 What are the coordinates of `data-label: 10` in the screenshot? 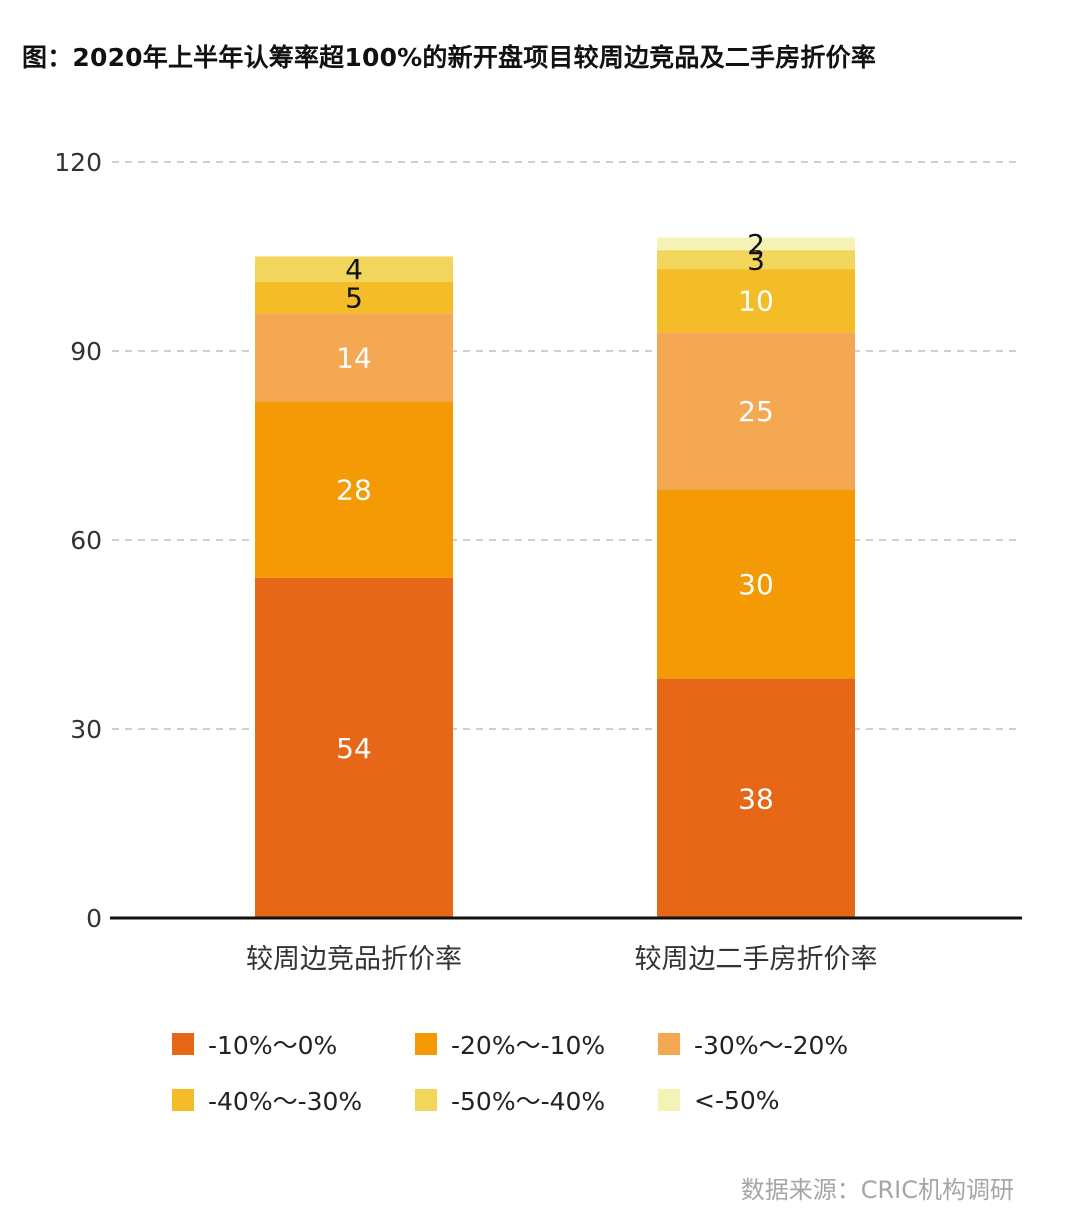 It's located at (756, 301).